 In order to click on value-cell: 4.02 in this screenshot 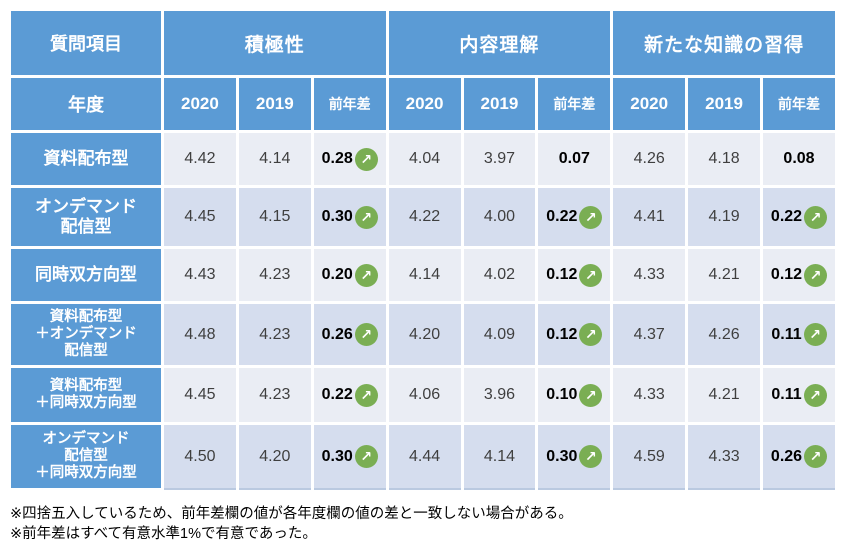, I will do `click(499, 275)`.